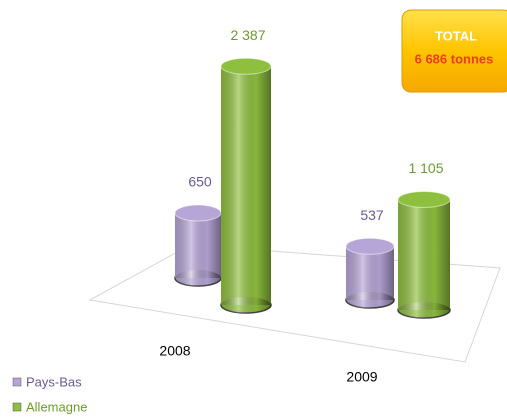  What do you see at coordinates (456, 35) in the screenshot?
I see `total-title: TOTAL` at bounding box center [456, 35].